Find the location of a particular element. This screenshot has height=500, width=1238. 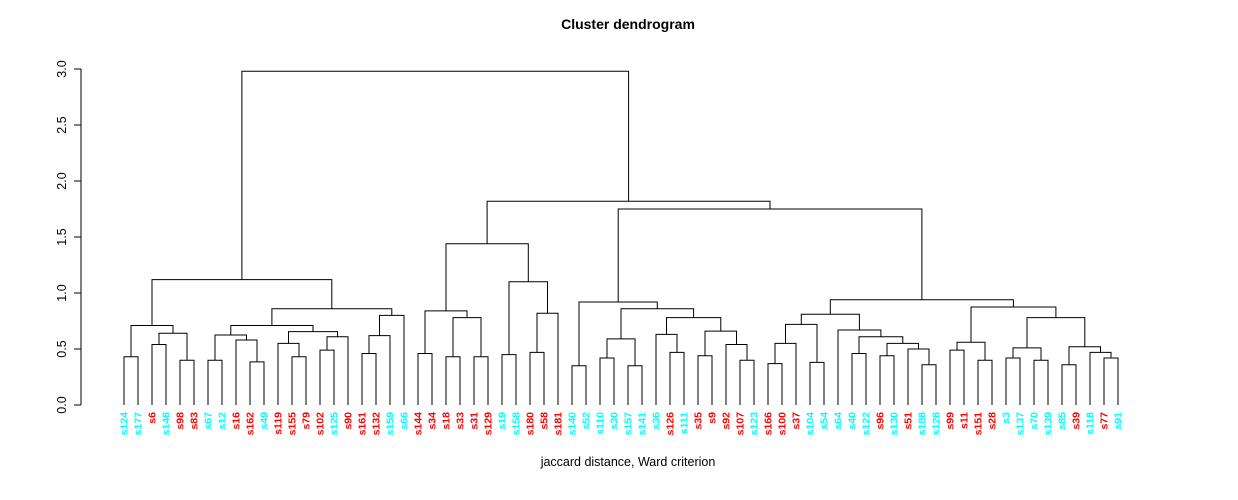

leaf-label: s33 is located at coordinates (461, 421).